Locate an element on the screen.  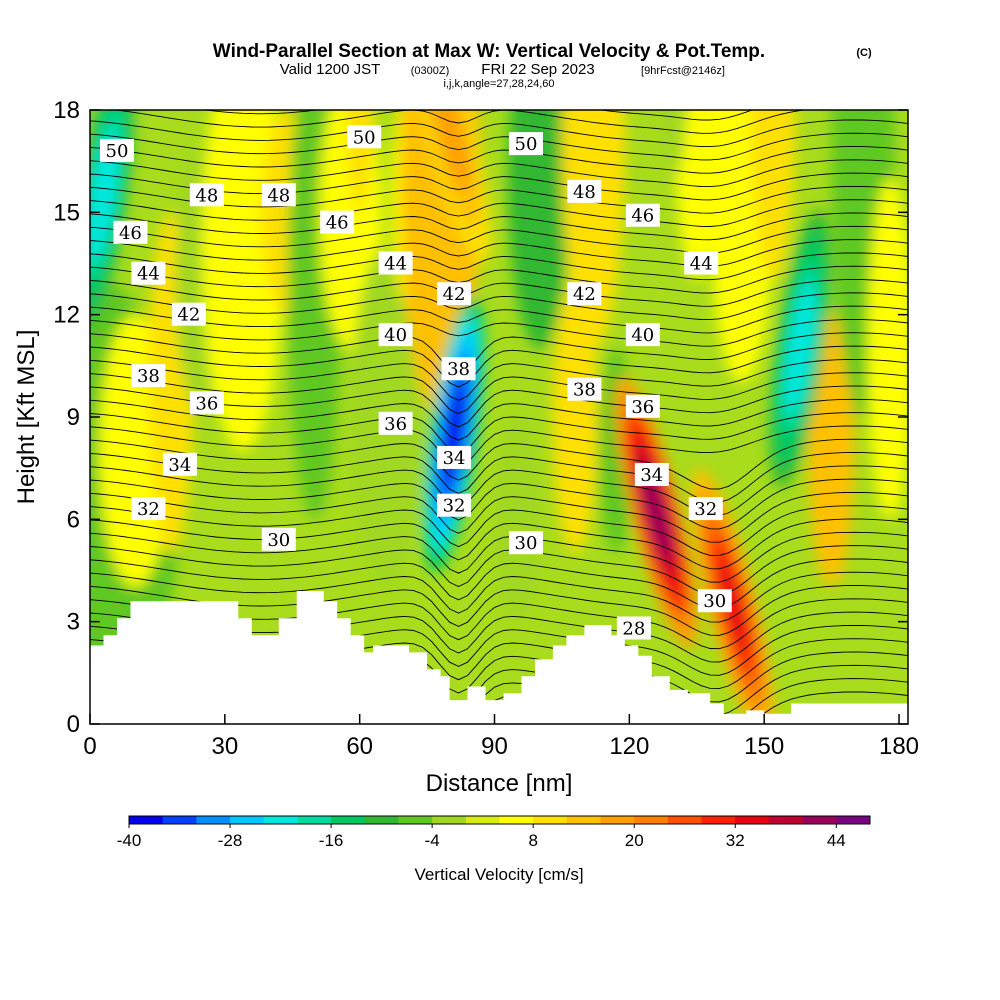
contour-label-text: 46 is located at coordinates (642, 216).